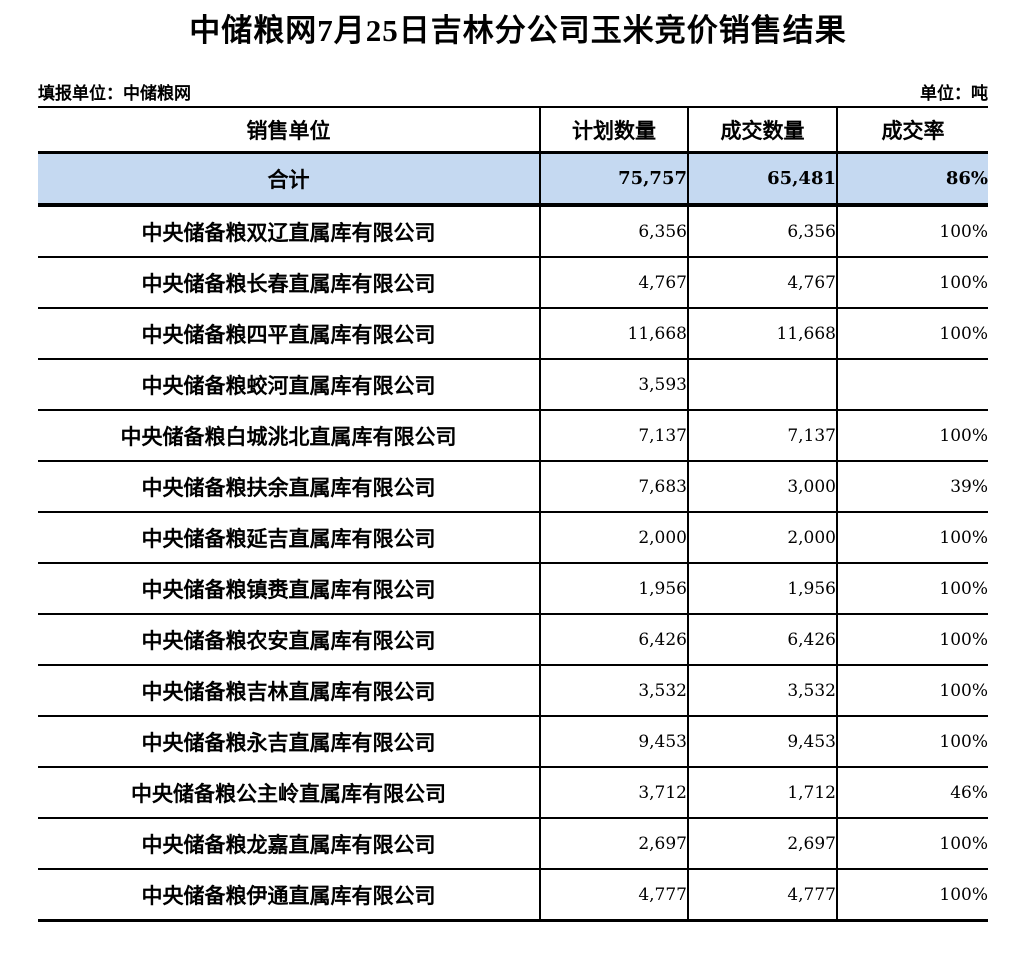 The height and width of the screenshot is (964, 1036). What do you see at coordinates (289, 385) in the screenshot?
I see `company-name-cell: 中央储备粮蛟河直属库有限公司` at bounding box center [289, 385].